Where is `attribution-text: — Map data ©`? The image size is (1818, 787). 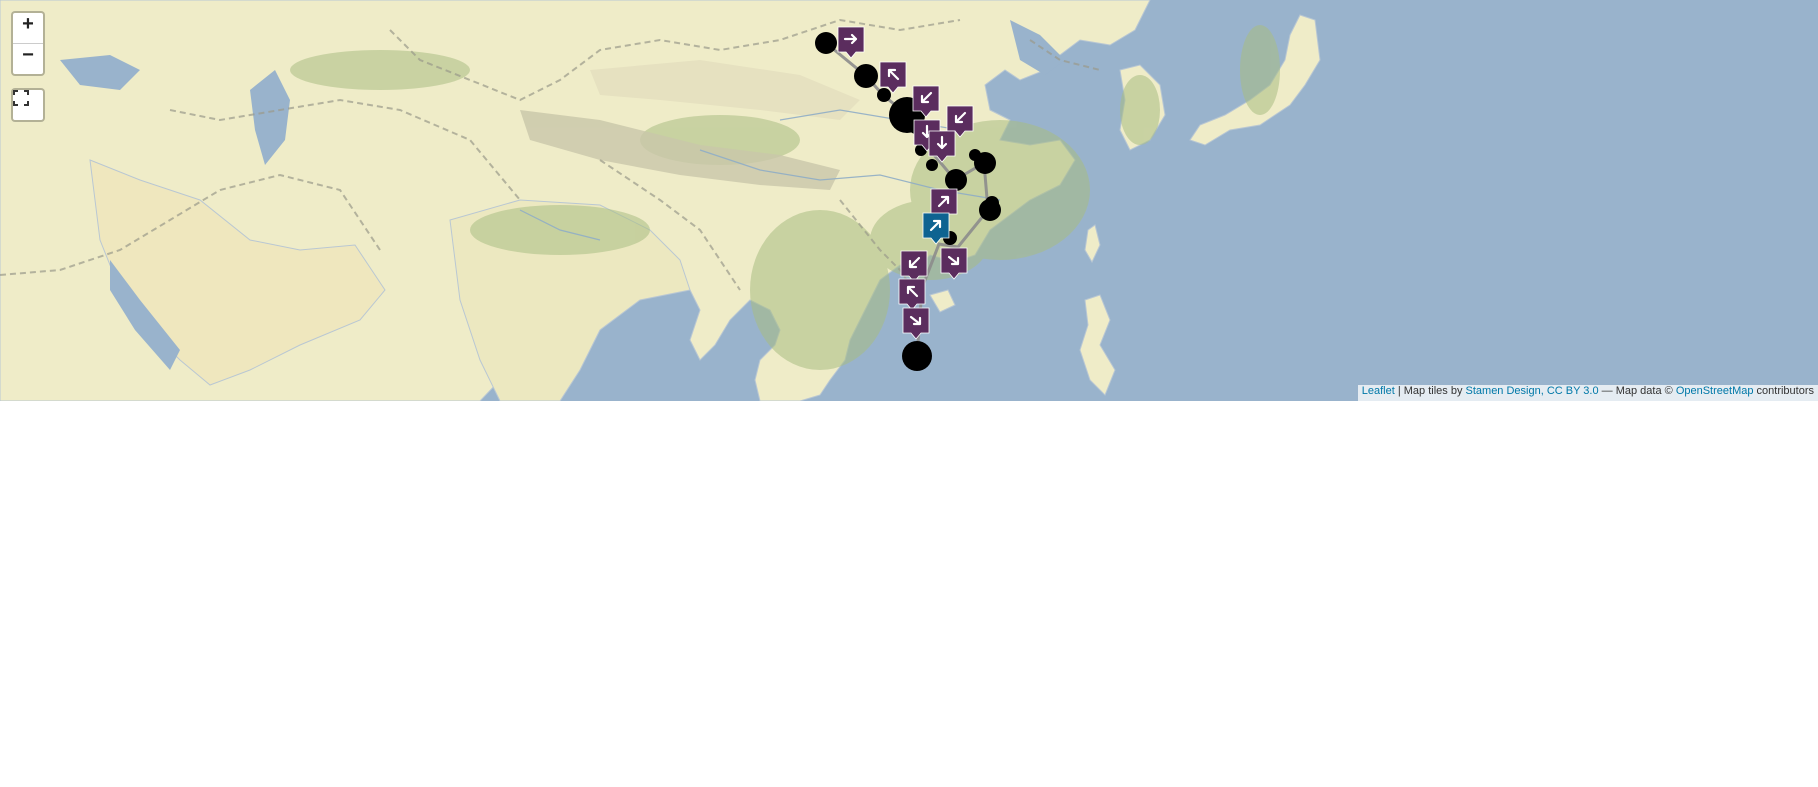 attribution-text: — Map data © is located at coordinates (1637, 391).